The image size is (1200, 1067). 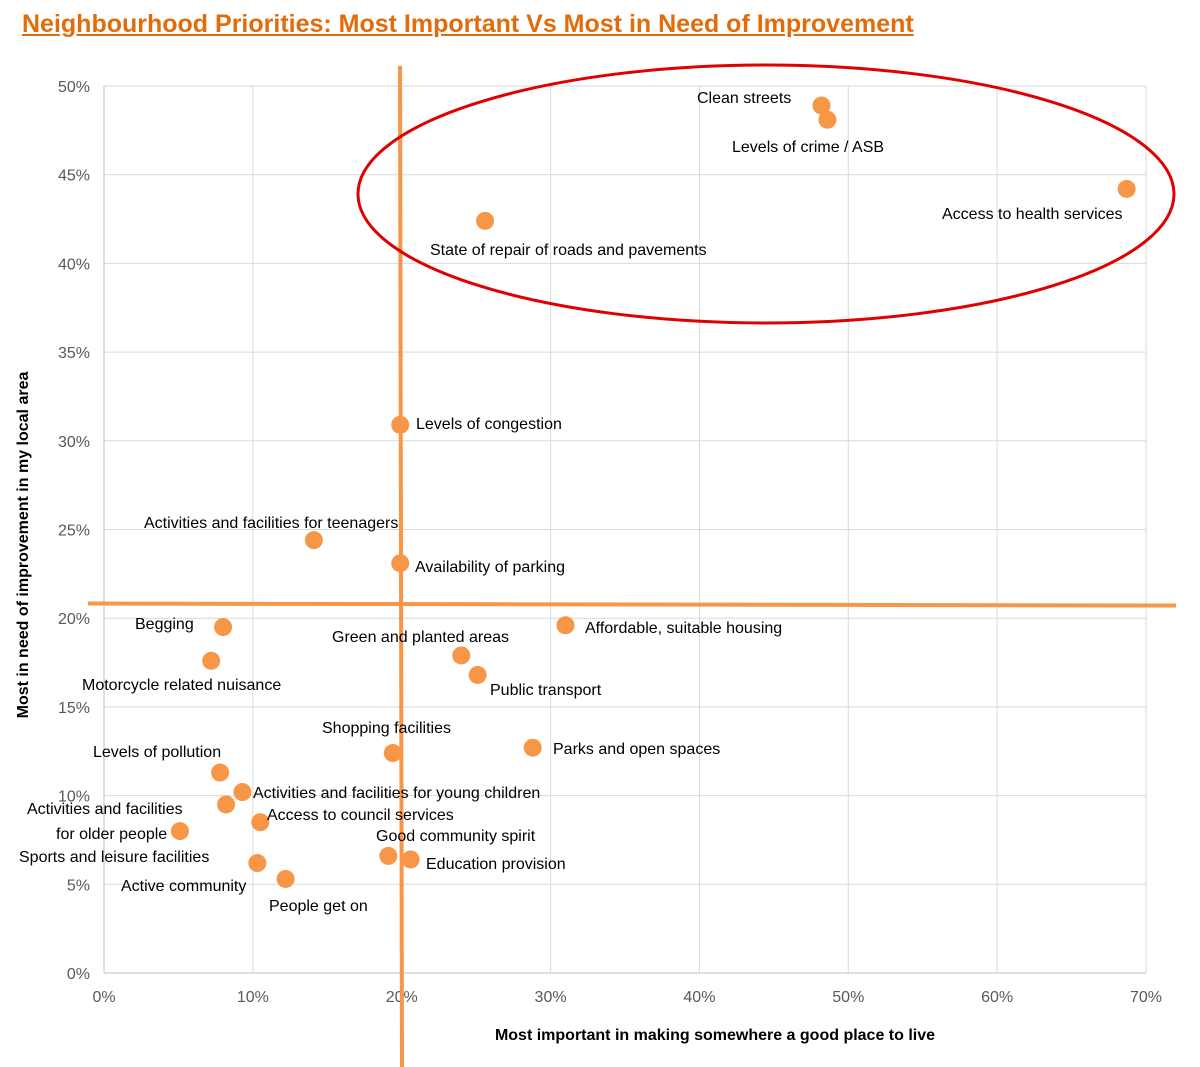 I want to click on point-label: Education provision, so click(x=496, y=864).